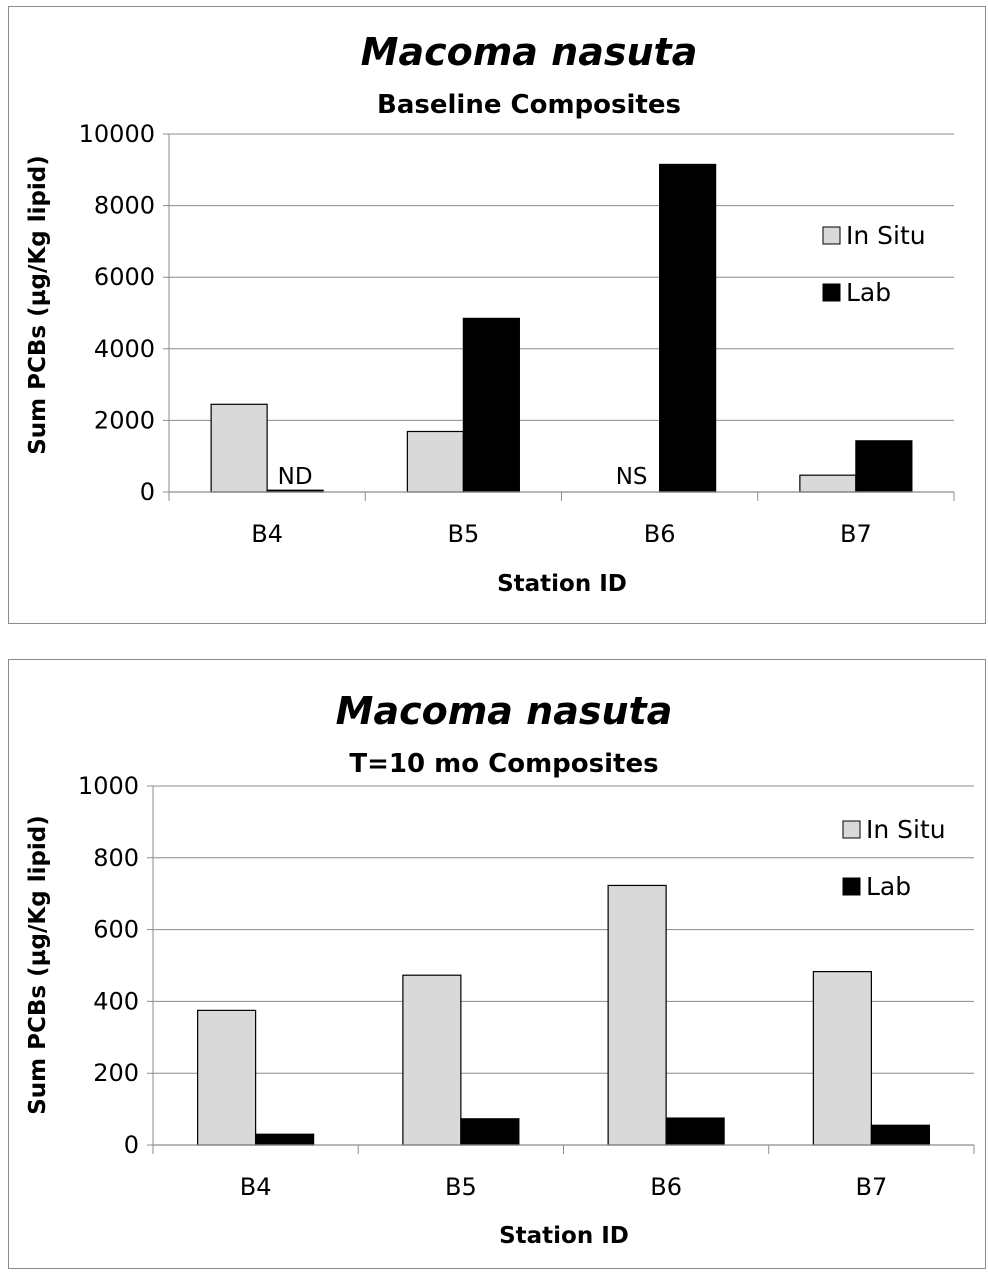 The image size is (988, 1272). I want to click on chart-subtitle: T=10 mo Composites, so click(503, 764).